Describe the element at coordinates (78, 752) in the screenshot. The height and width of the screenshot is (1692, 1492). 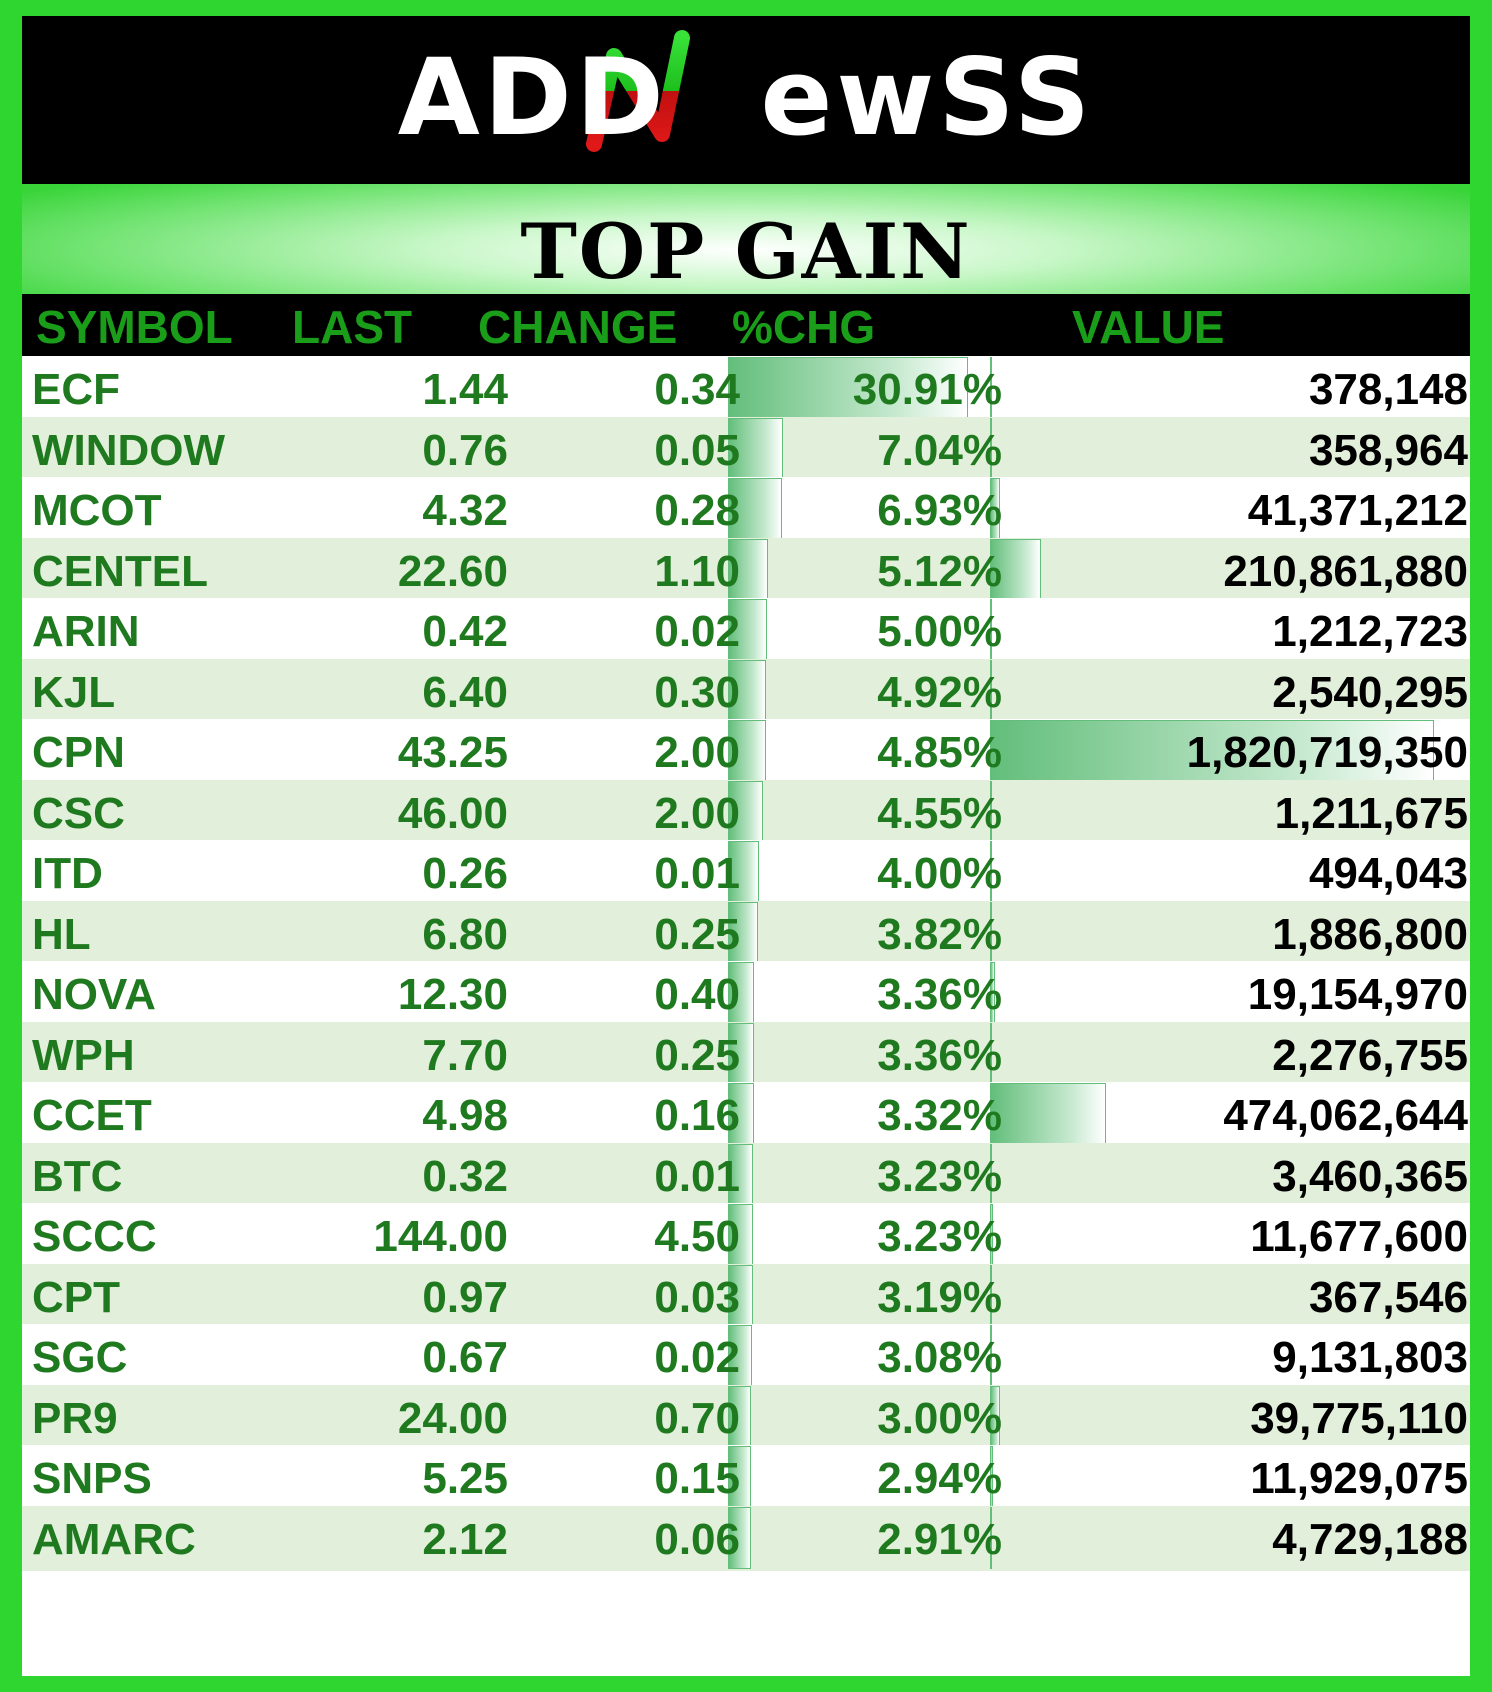
I see `cell-symbol: CPN` at that location.